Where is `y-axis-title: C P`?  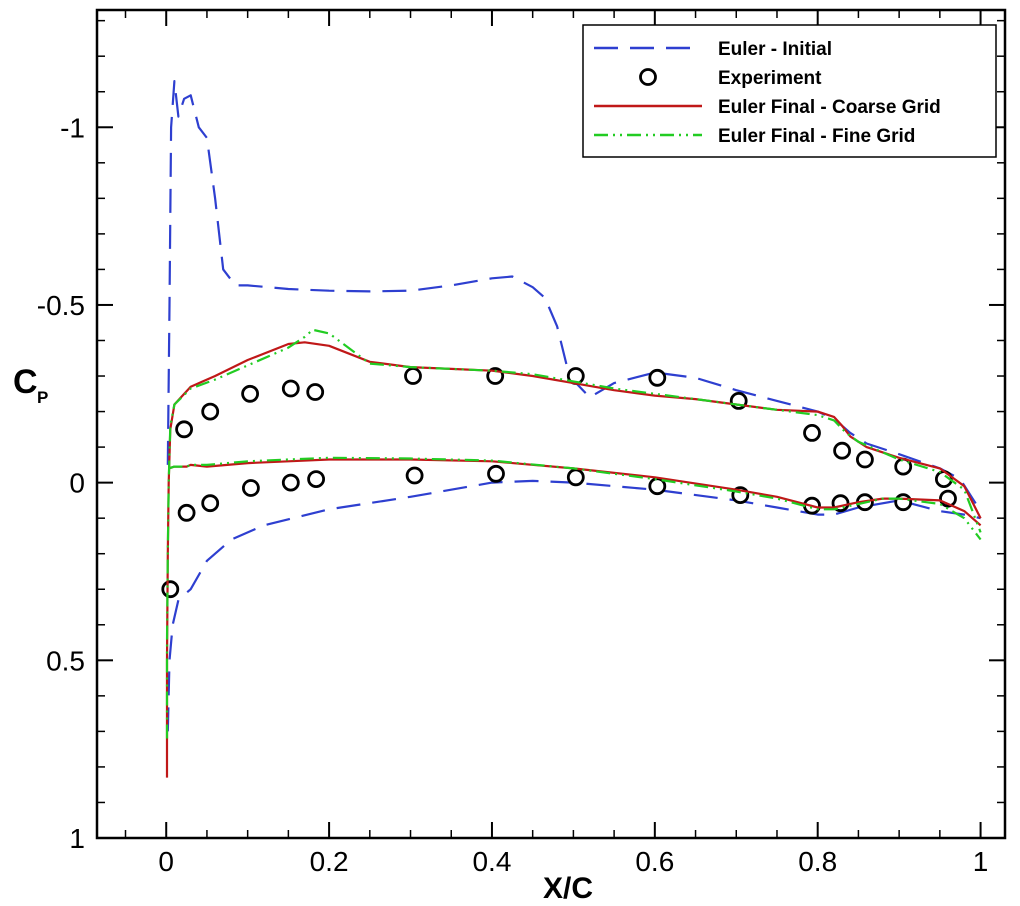 y-axis-title: C P is located at coordinates (30, 385).